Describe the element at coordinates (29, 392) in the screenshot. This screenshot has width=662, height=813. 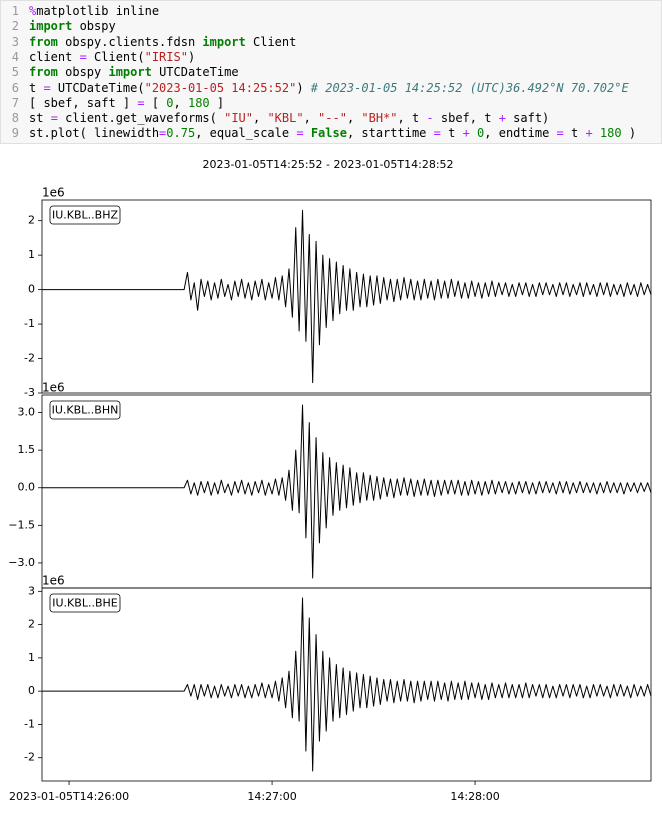
I see `y-tick-label: -3` at that location.